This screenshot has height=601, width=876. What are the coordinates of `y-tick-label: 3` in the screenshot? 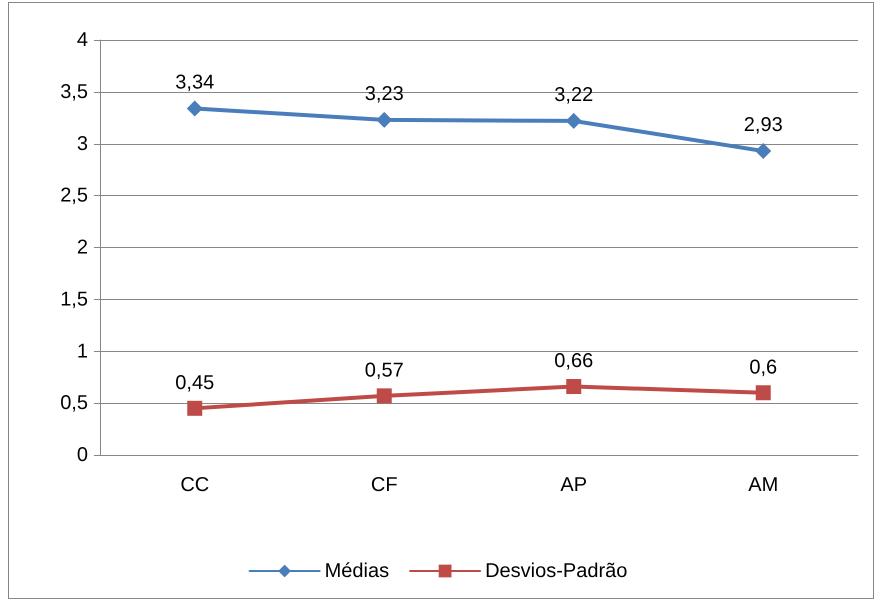 It's located at (82, 143).